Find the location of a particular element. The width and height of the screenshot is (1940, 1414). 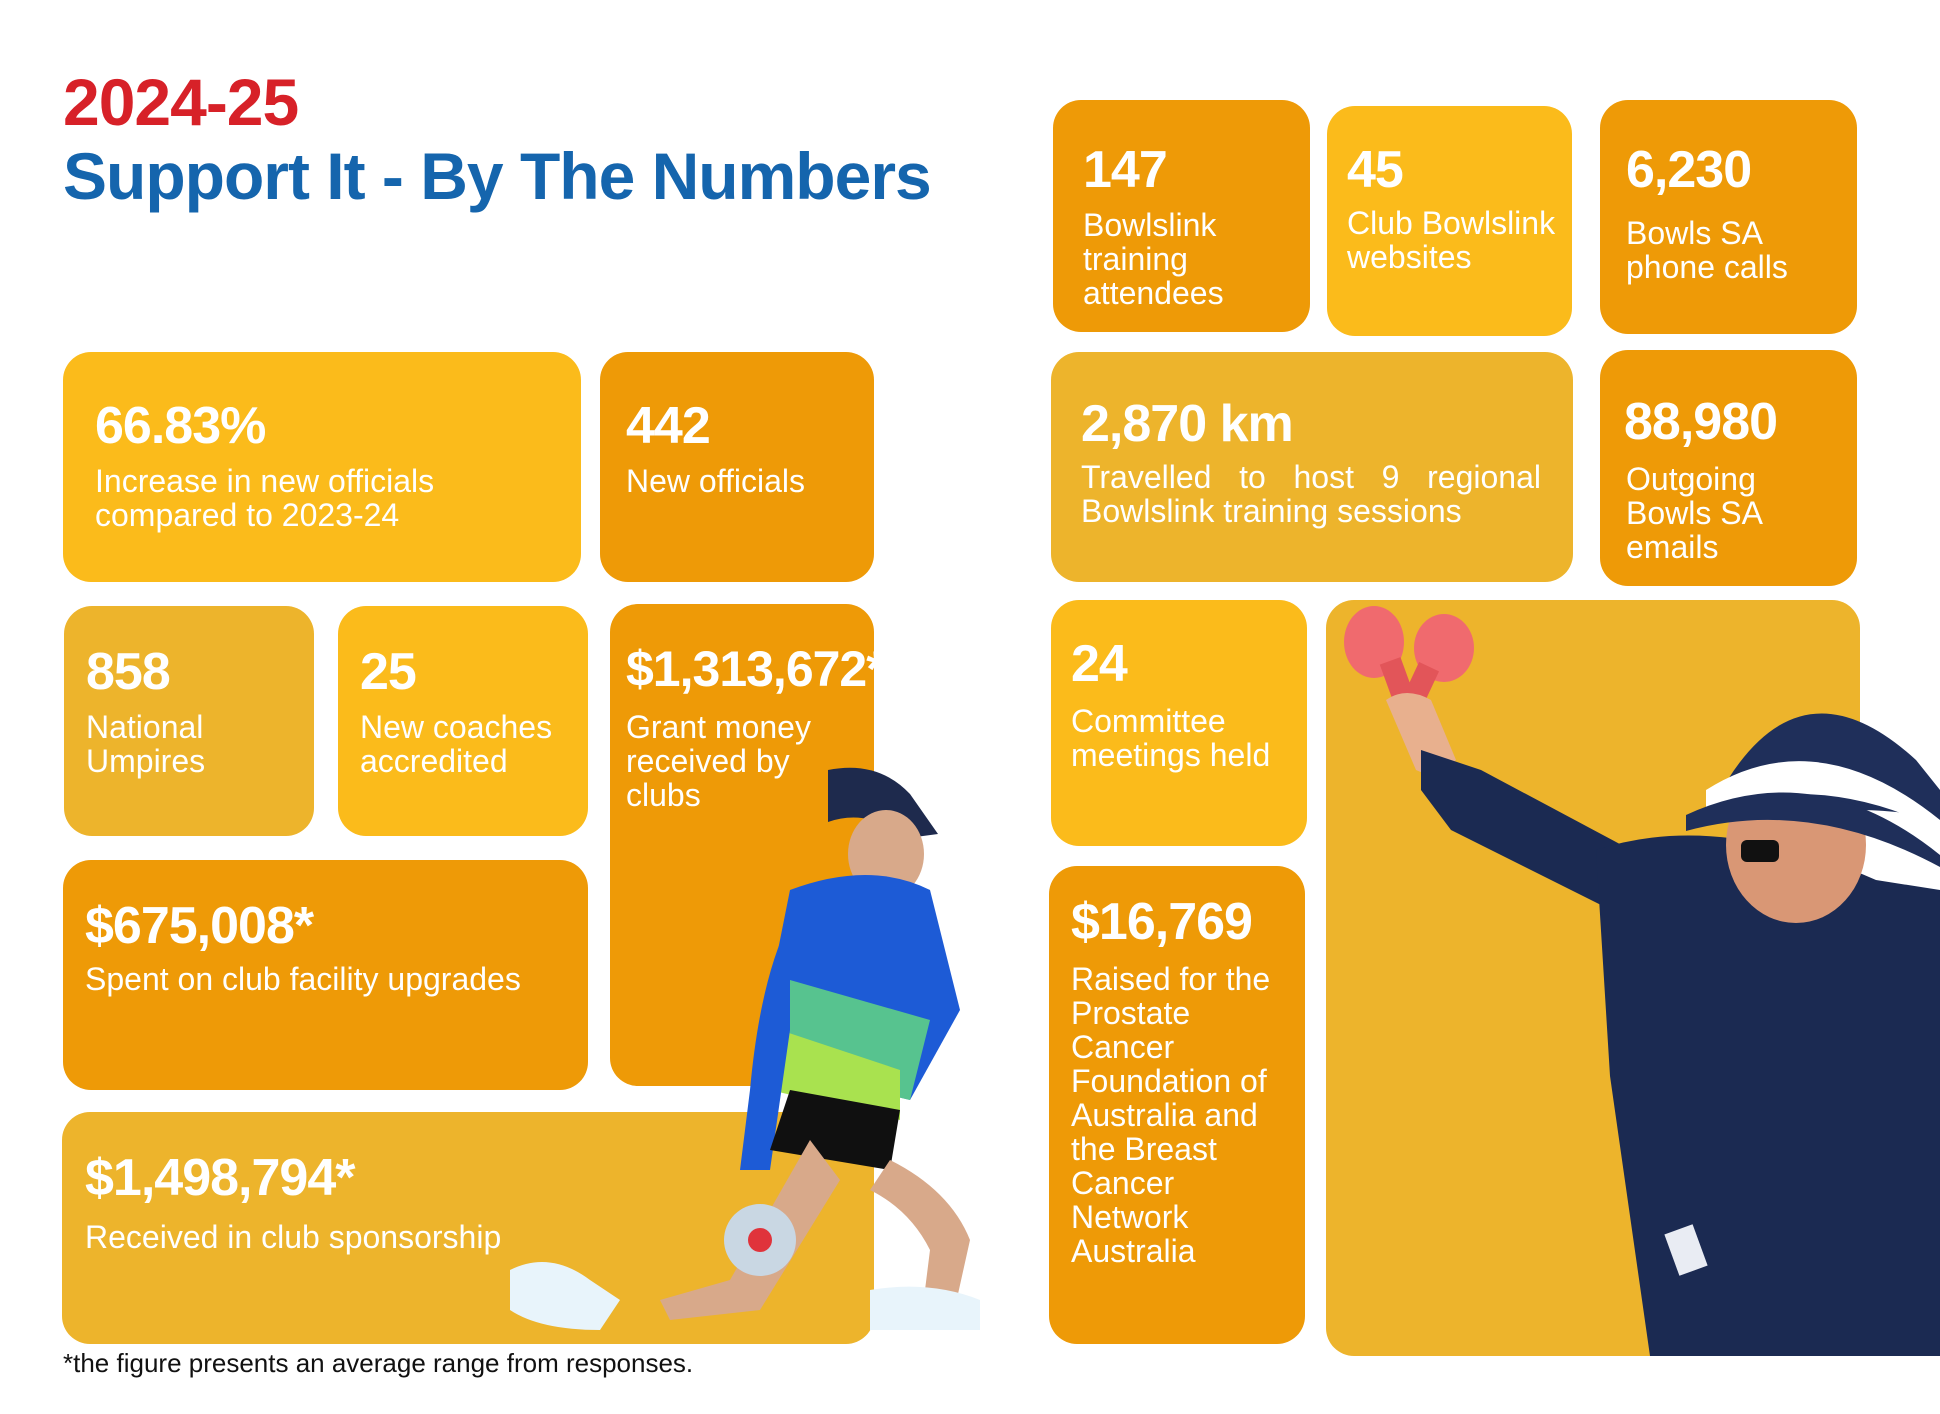

stat-label: Bowlslink training attendees is located at coordinates (1153, 259).